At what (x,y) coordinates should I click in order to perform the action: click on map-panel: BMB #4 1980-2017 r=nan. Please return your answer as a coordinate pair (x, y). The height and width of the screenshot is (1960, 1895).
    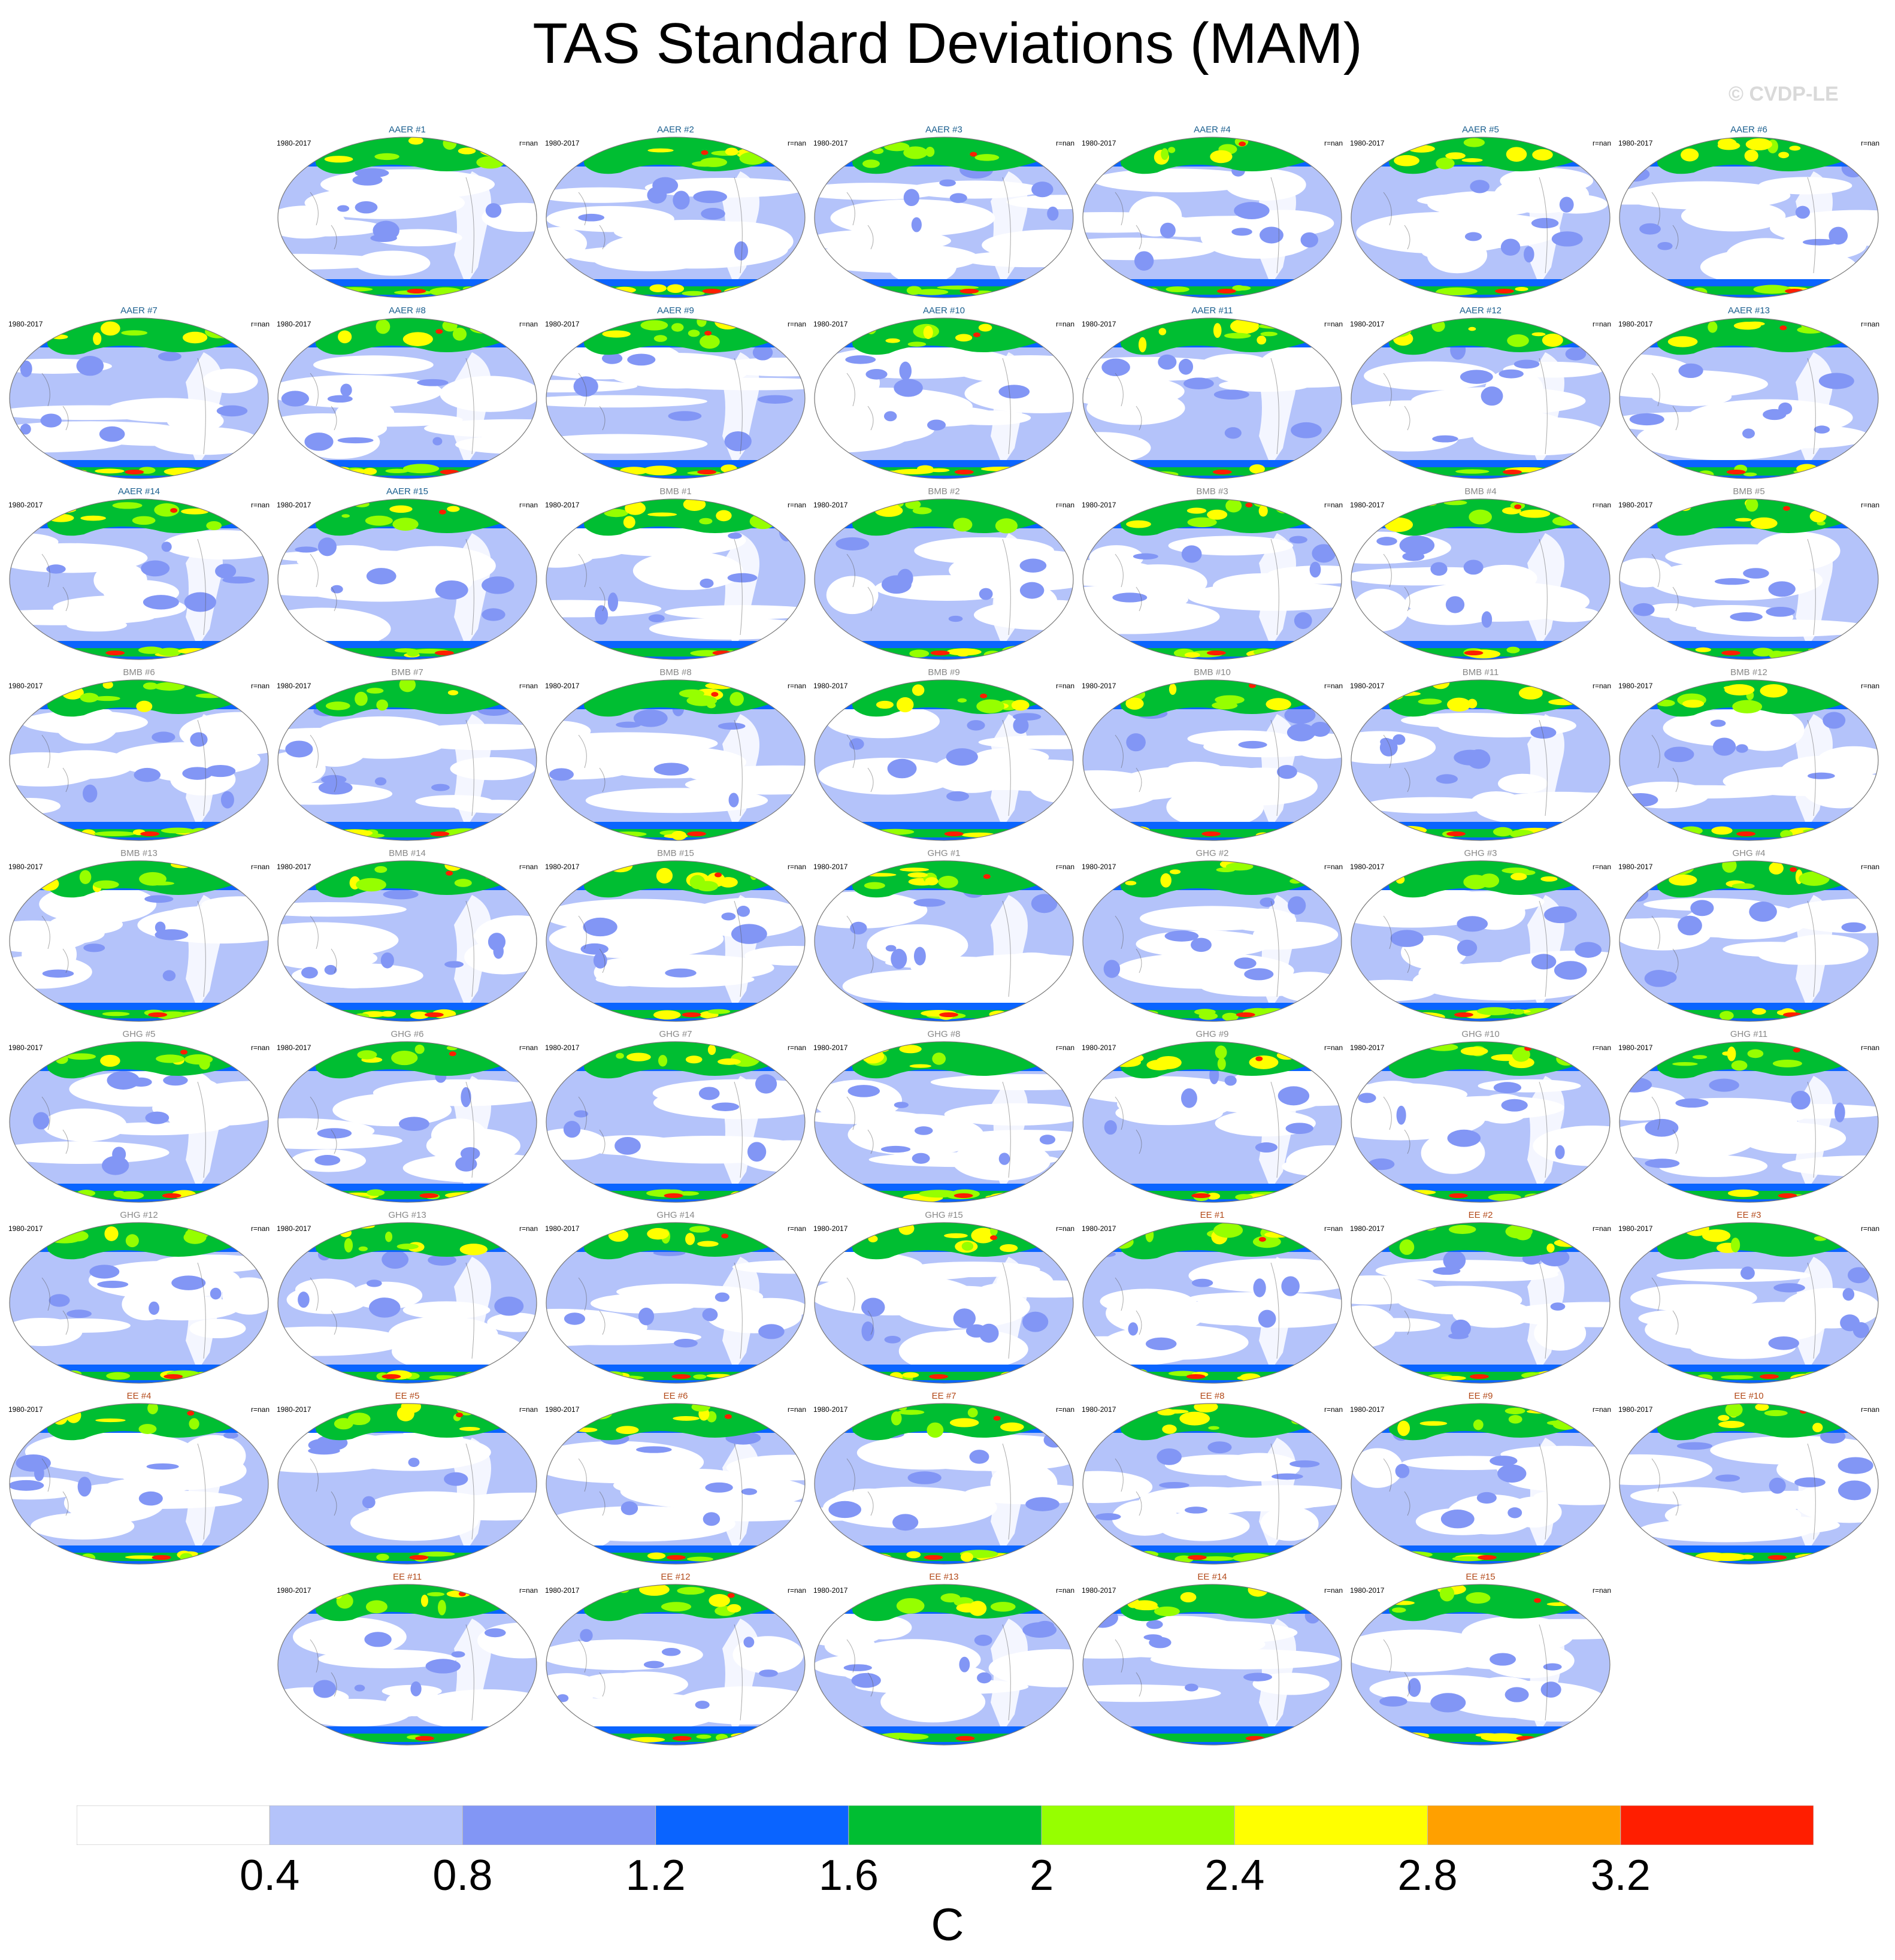
    Looking at the image, I should click on (1481, 573).